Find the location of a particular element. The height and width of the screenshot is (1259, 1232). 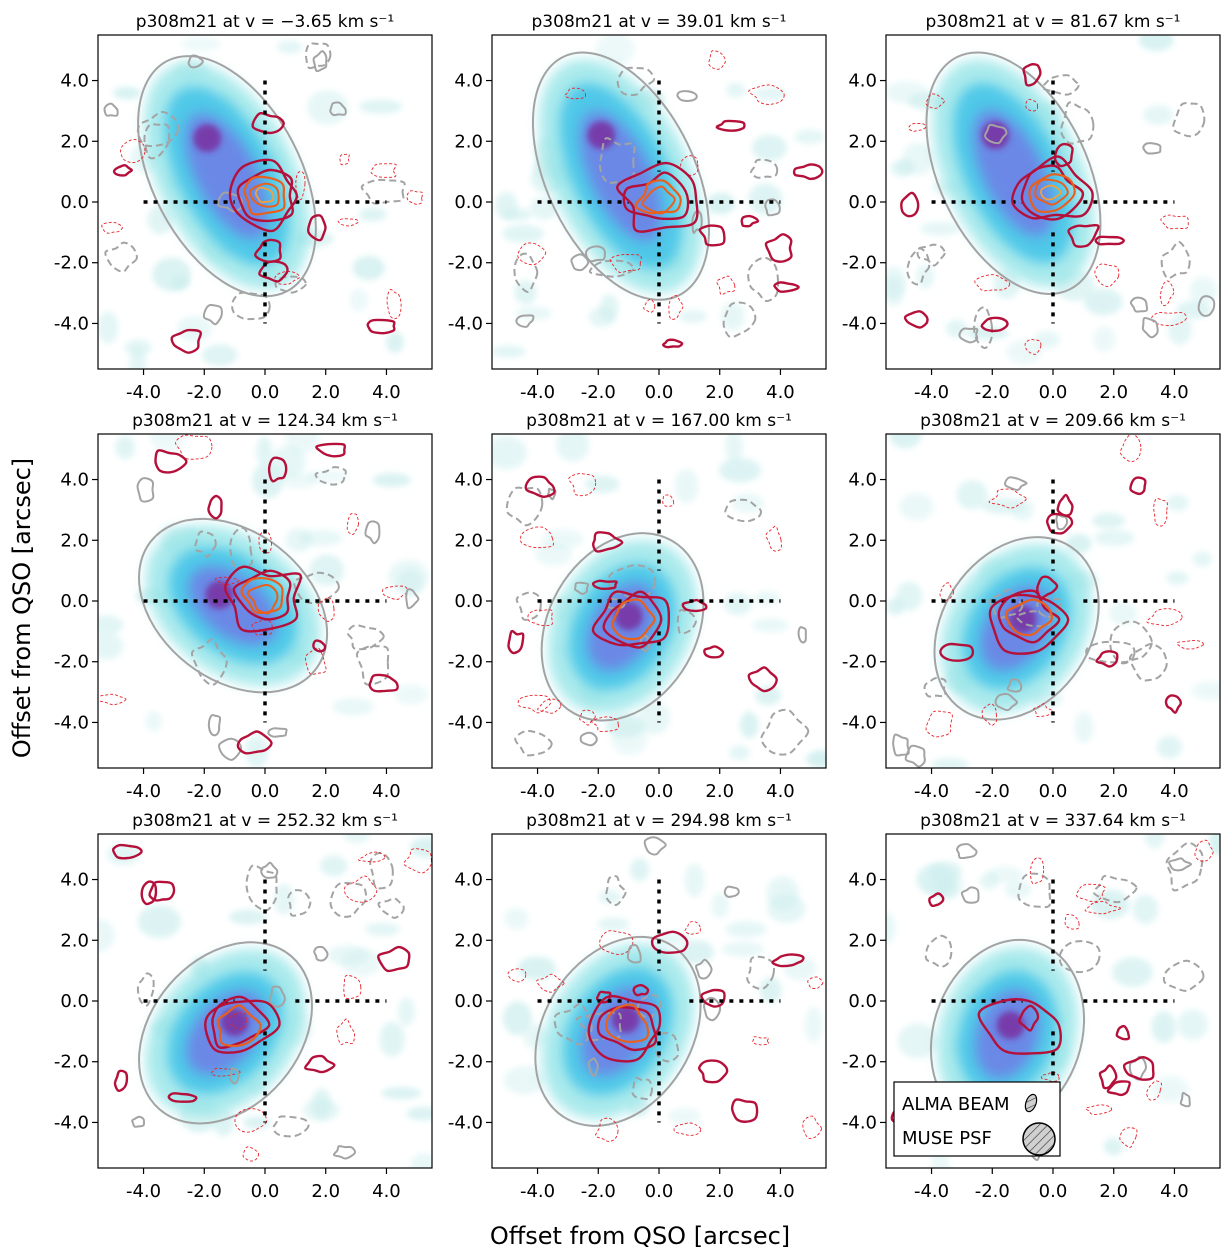

y-tick-label: 4.0 is located at coordinates (74, 480).